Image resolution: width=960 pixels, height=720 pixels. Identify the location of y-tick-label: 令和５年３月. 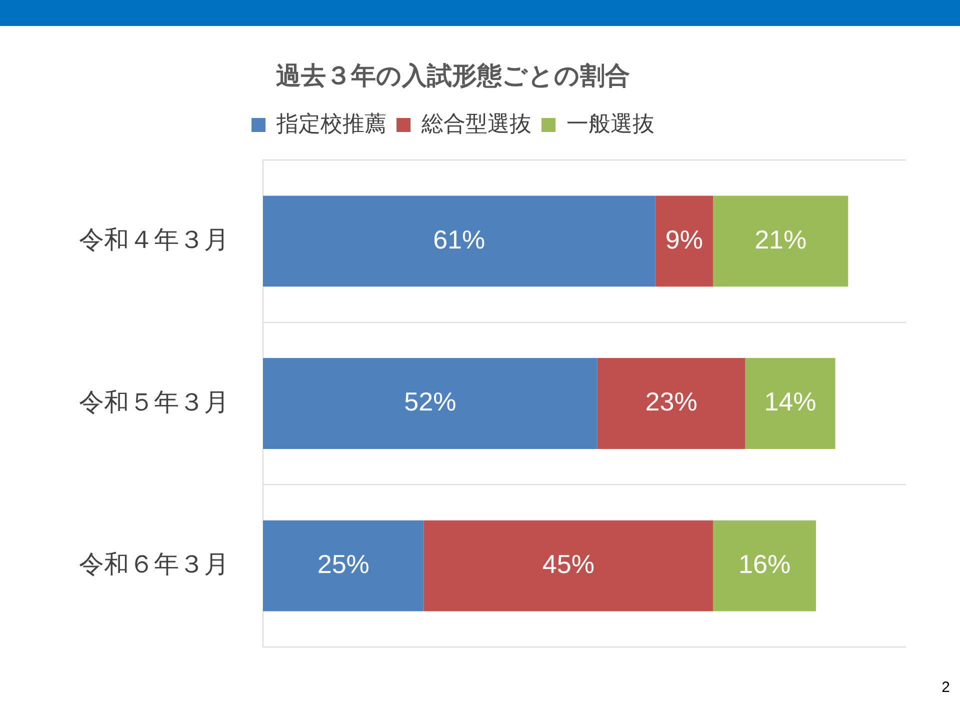
(154, 402).